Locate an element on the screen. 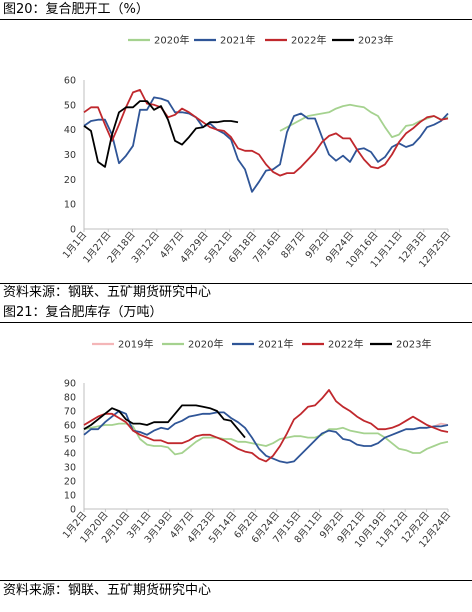  chart2-title: 图21：复合肥库存（万吨） is located at coordinates (236, 313).